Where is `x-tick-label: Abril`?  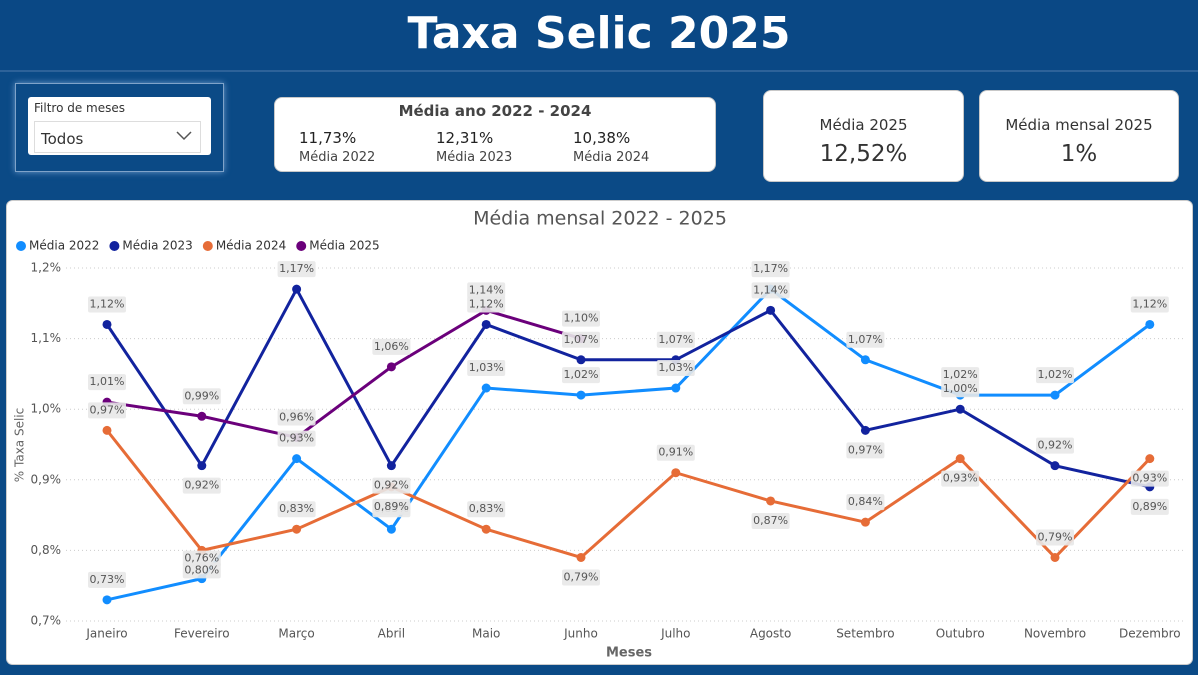
x-tick-label: Abril is located at coordinates (391, 634).